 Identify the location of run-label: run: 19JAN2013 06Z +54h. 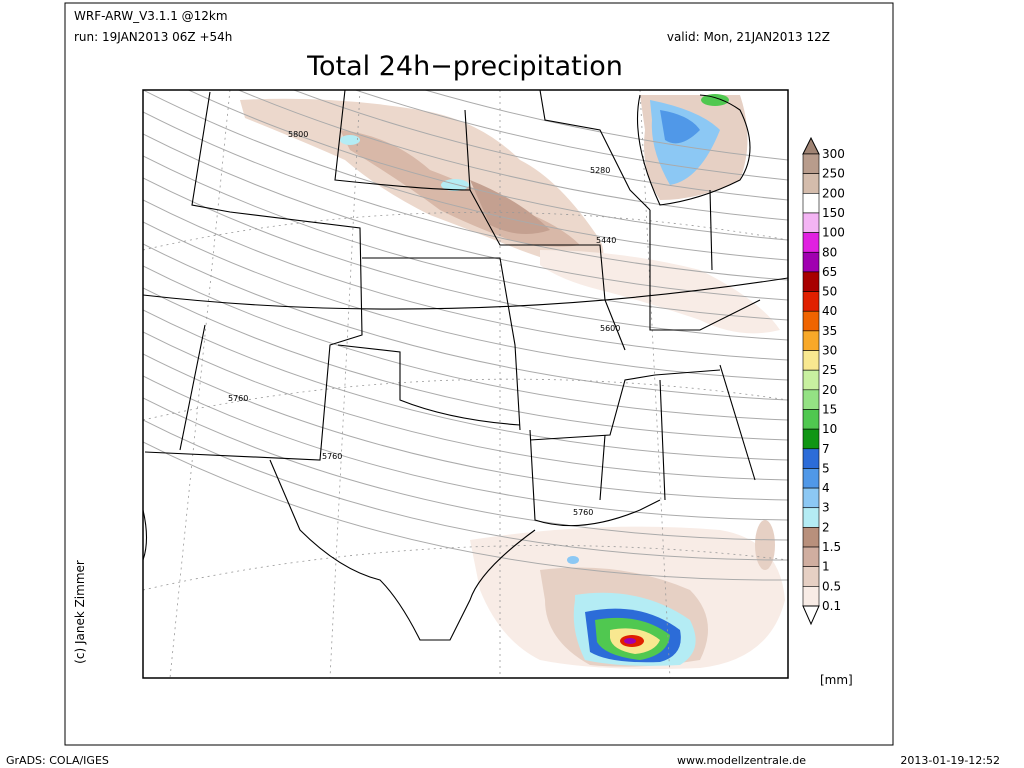
(153, 37).